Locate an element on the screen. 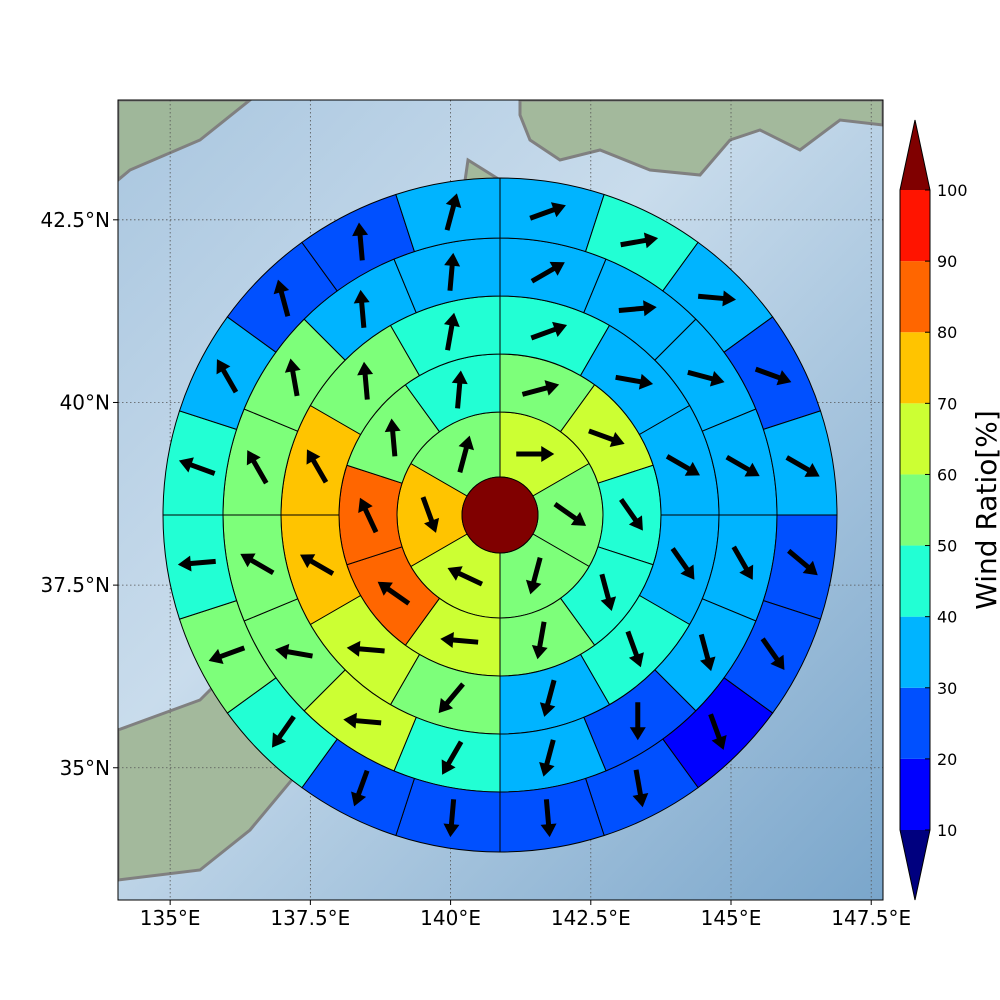 Image resolution: width=1000 pixels, height=1000 pixels. x-tick-label: 137.5°E is located at coordinates (310, 918).